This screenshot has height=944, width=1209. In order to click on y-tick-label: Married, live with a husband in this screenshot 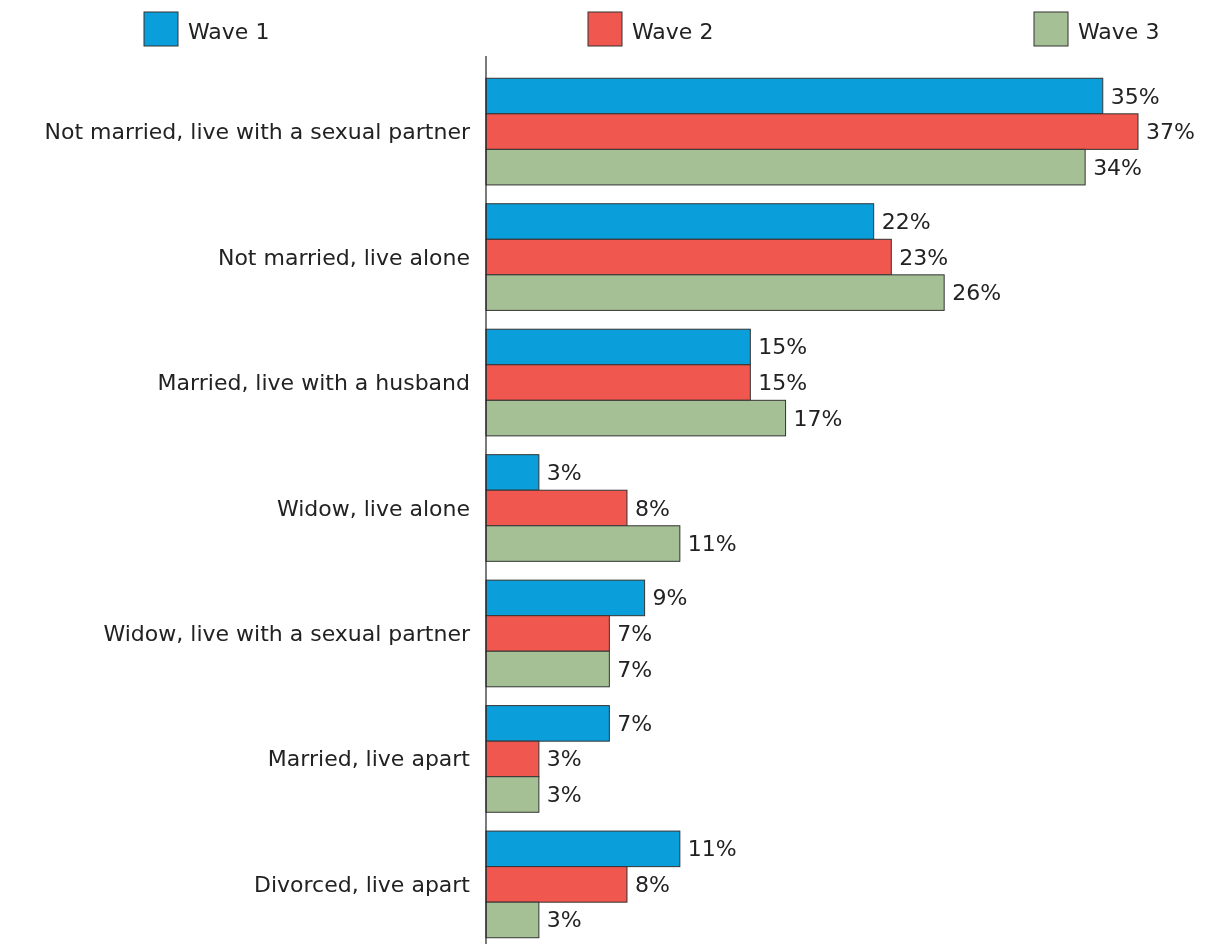, I will do `click(313, 383)`.